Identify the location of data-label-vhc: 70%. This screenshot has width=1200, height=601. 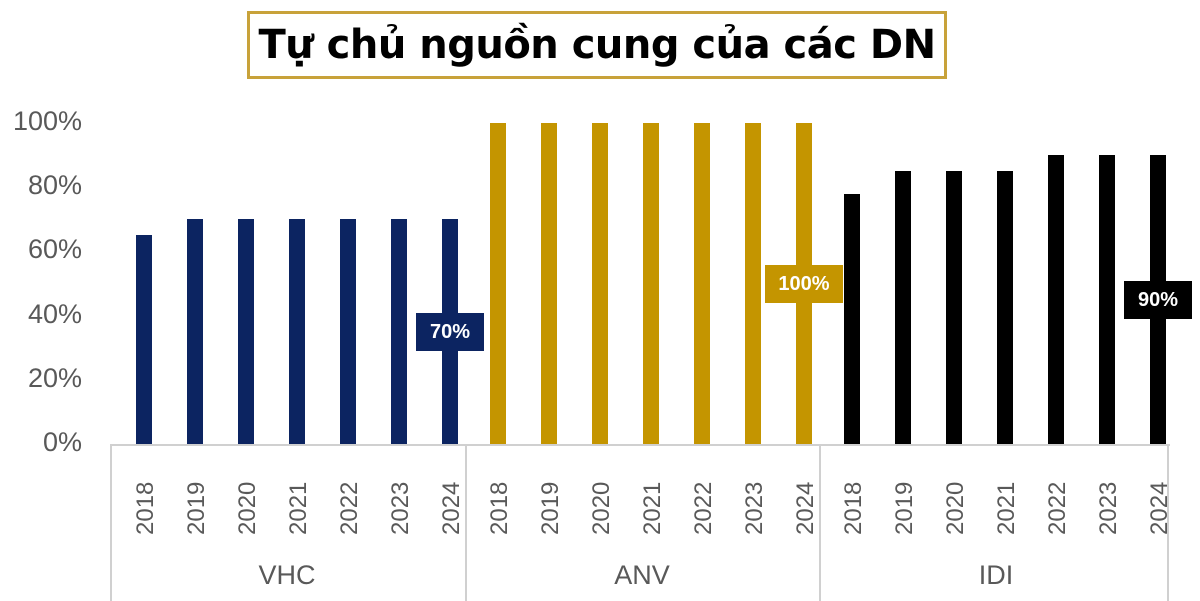
(450, 331).